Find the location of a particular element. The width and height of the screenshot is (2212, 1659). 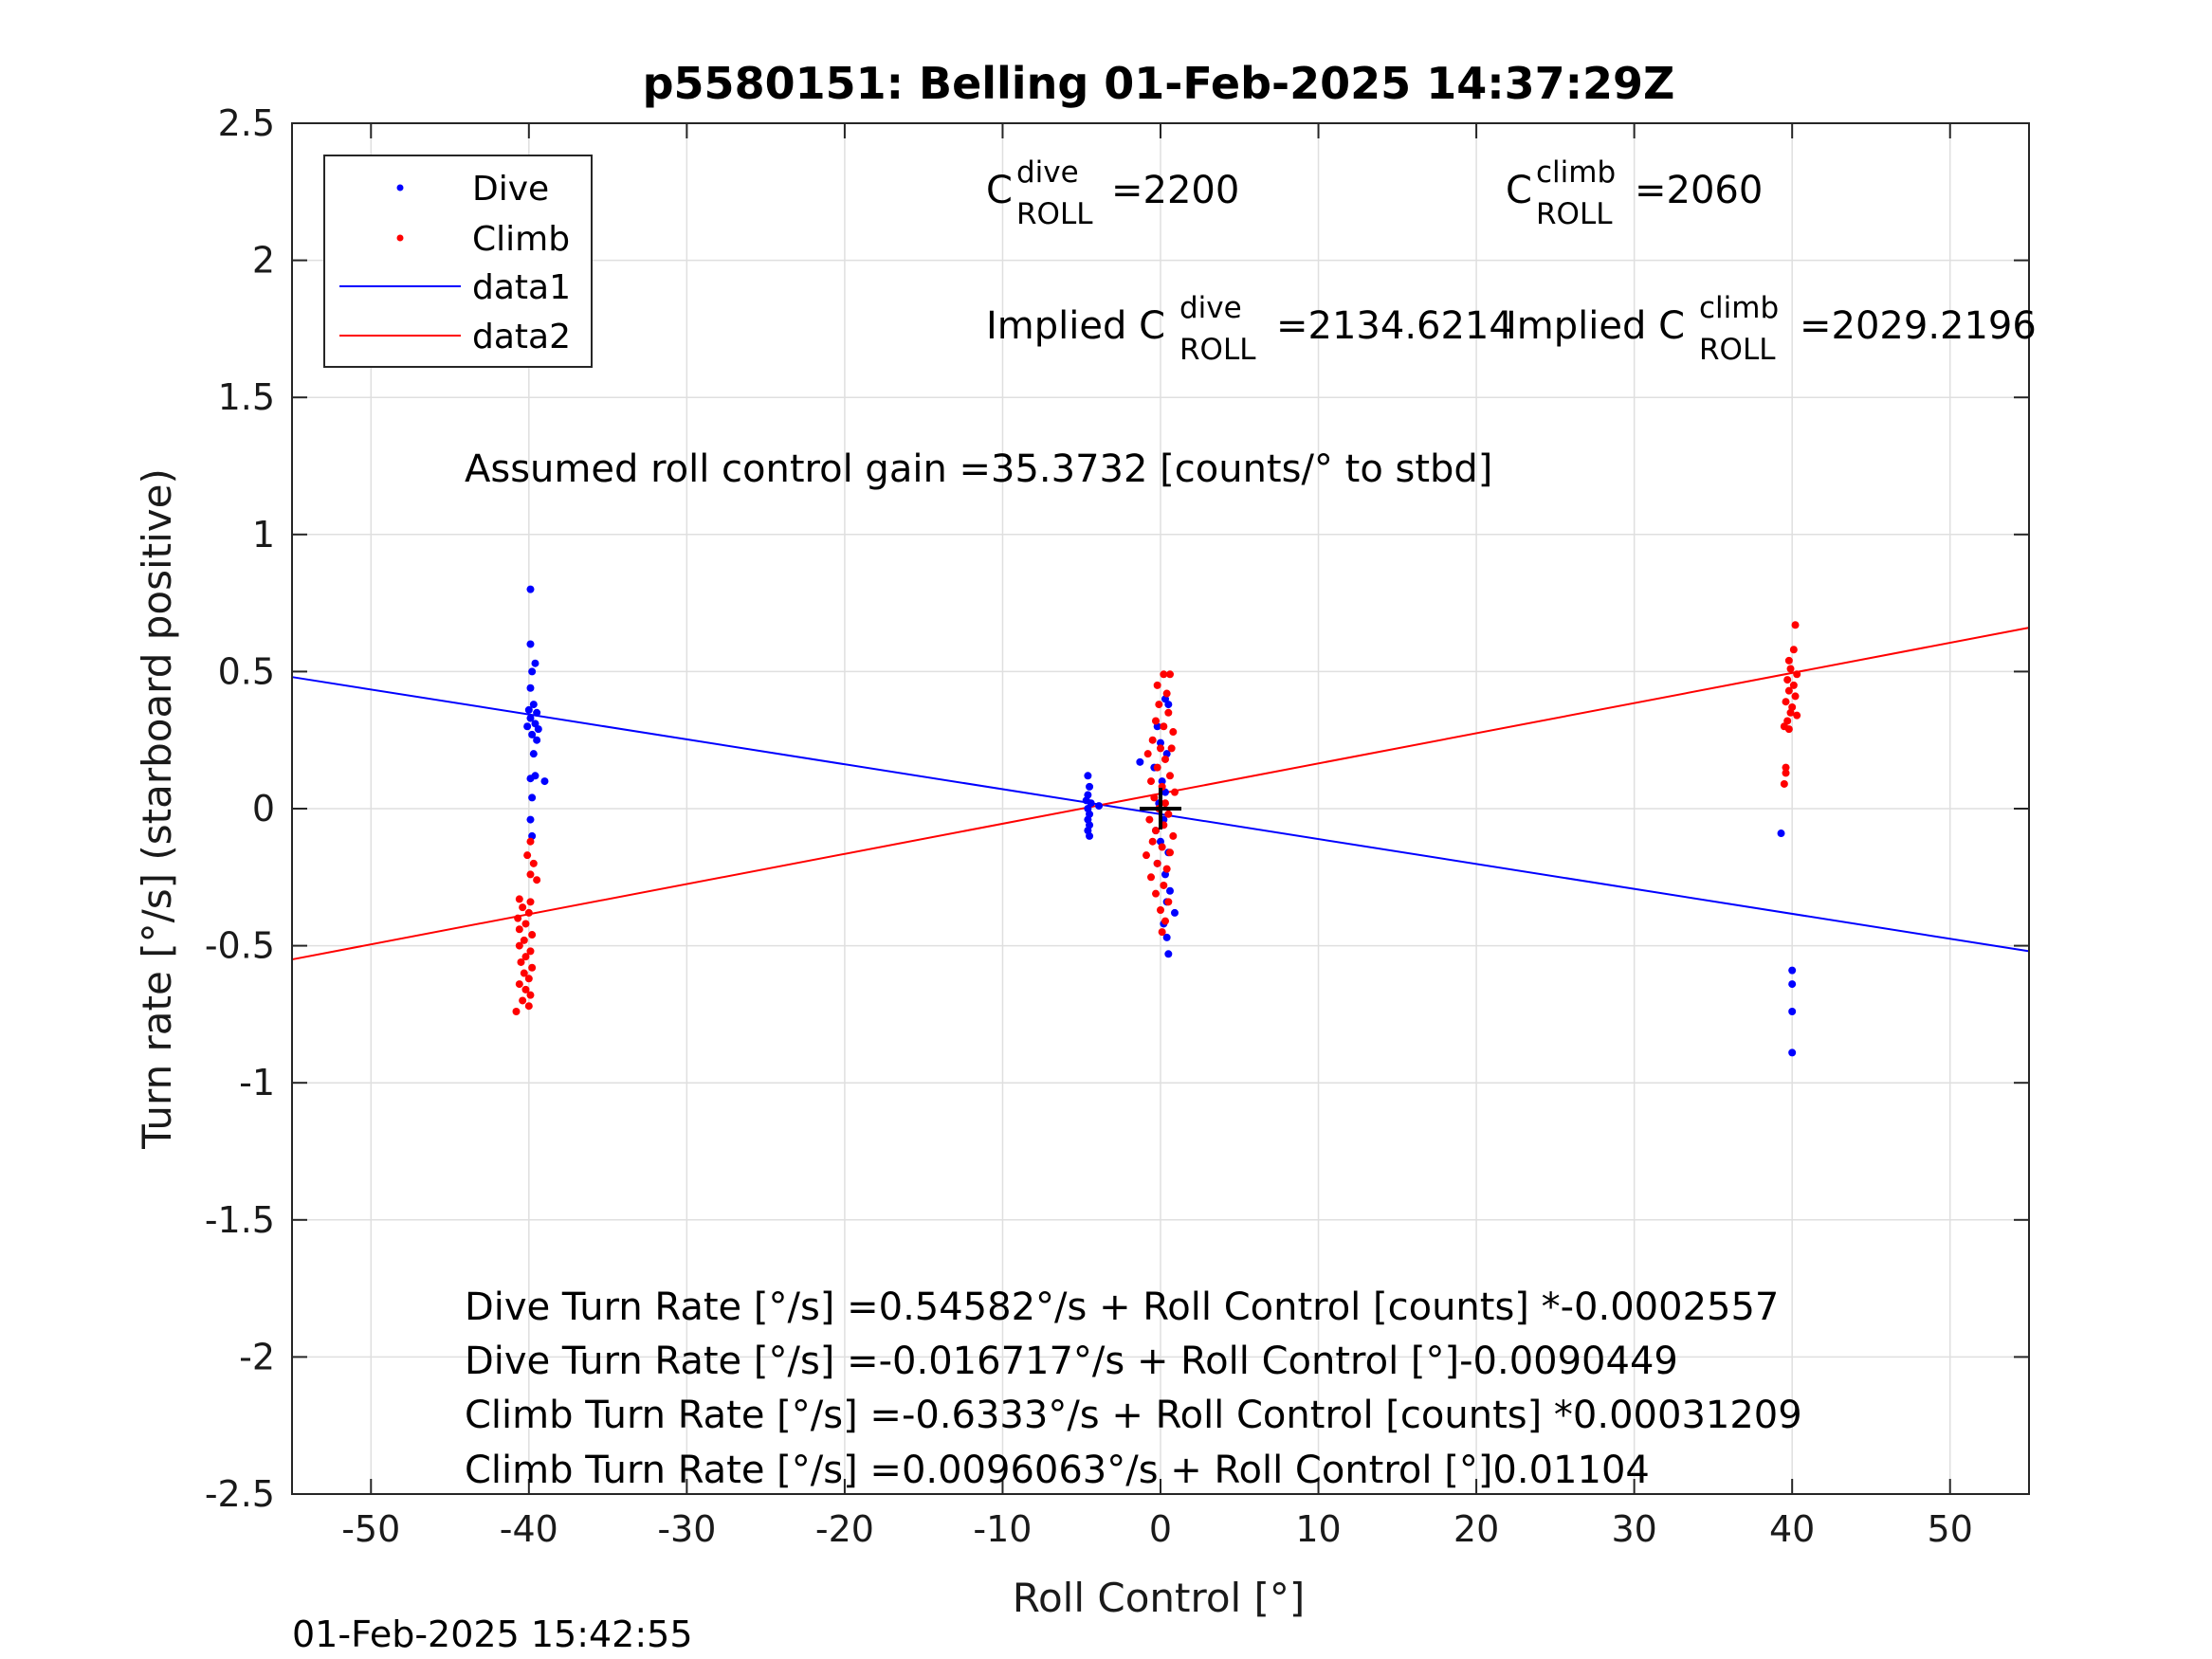

y-tick-label: -1 is located at coordinates (257, 1082).